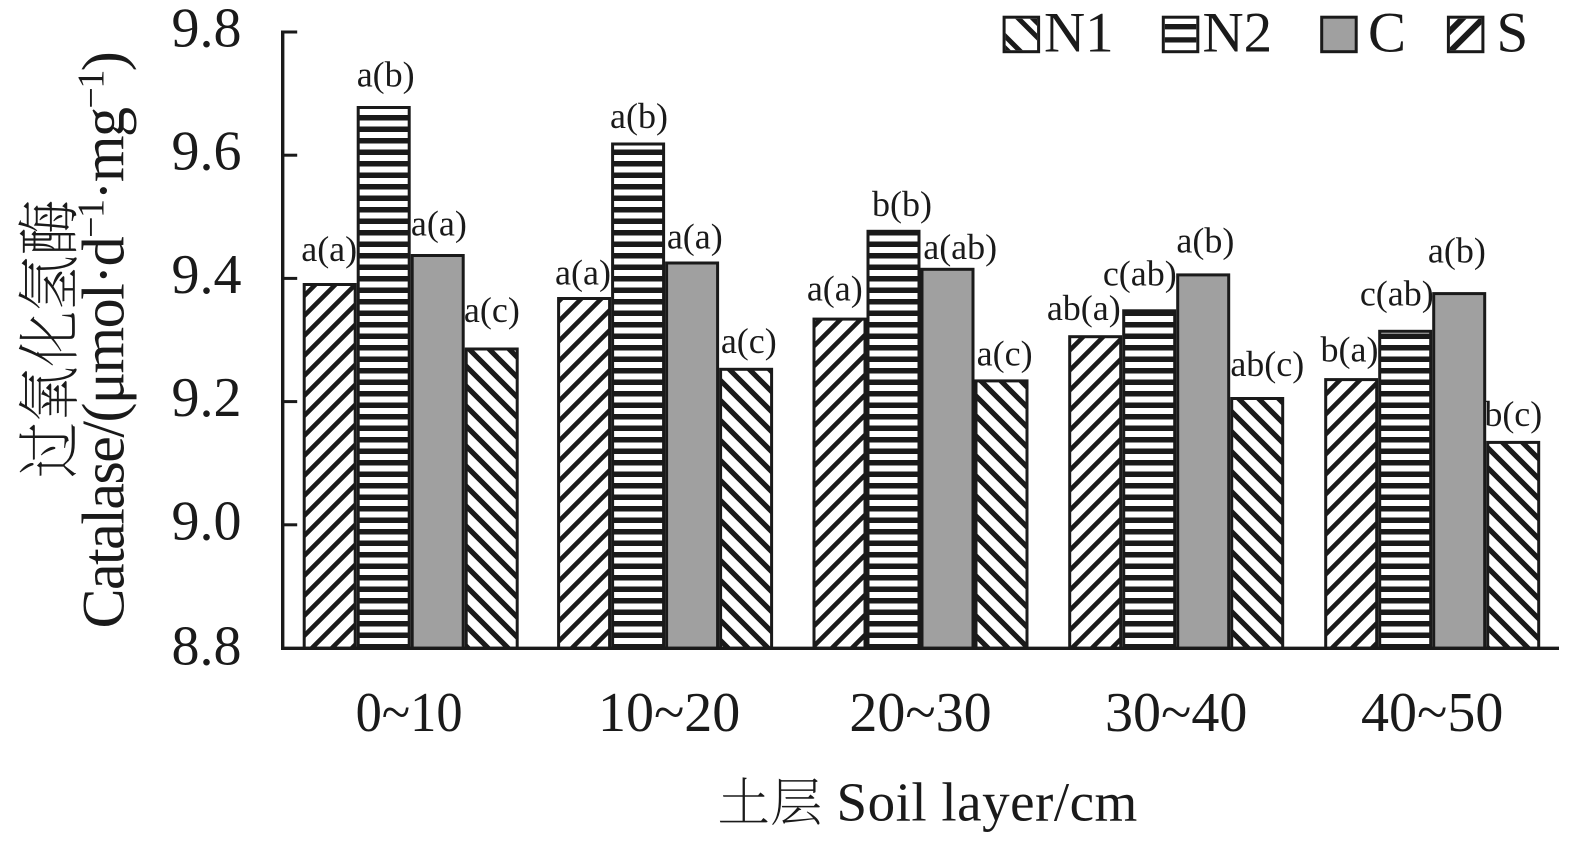  I want to click on svg-text: 0~10, so click(409, 713).